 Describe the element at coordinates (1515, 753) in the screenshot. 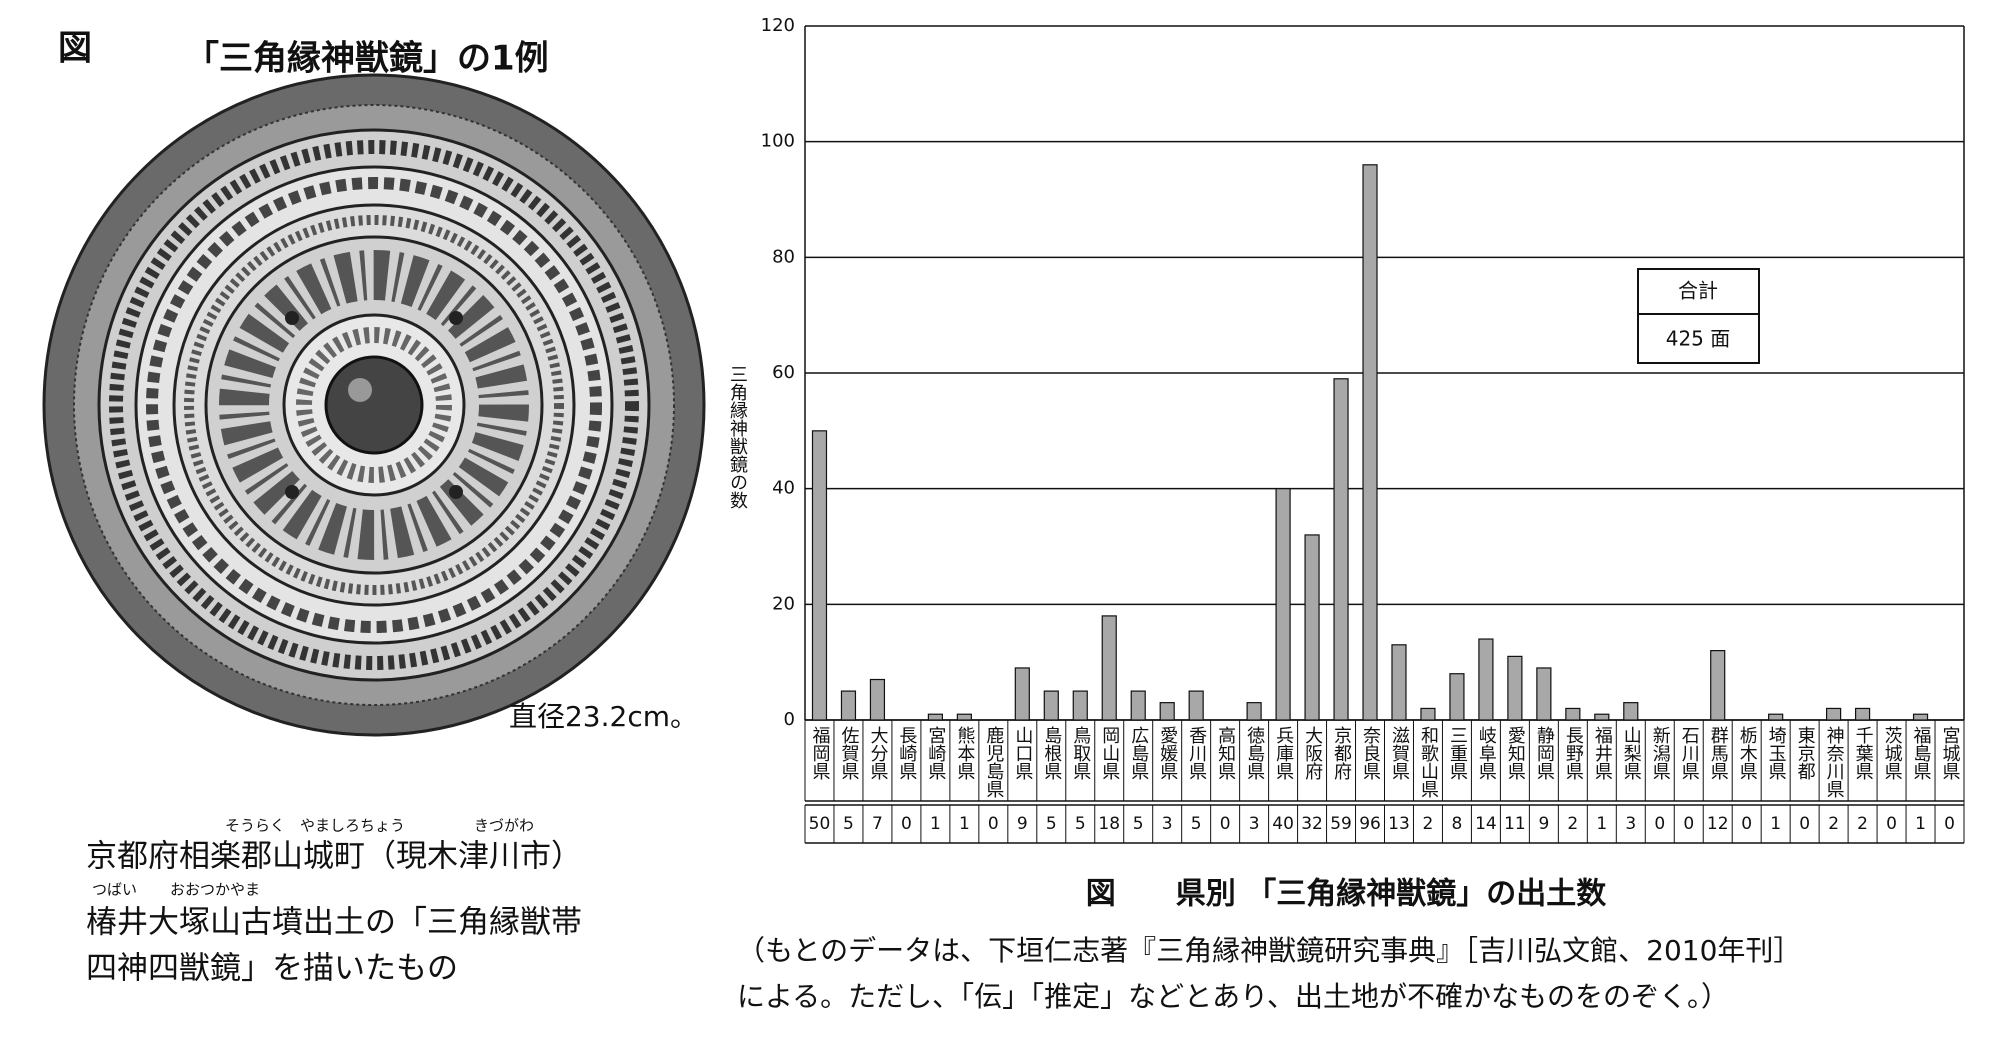

I see `x-tick-label: 愛知県` at that location.